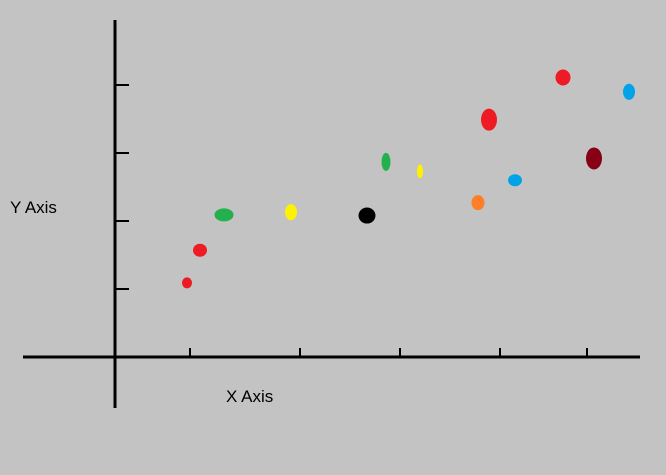  Describe the element at coordinates (249, 396) in the screenshot. I see `x-axis-label: X Axis` at that location.